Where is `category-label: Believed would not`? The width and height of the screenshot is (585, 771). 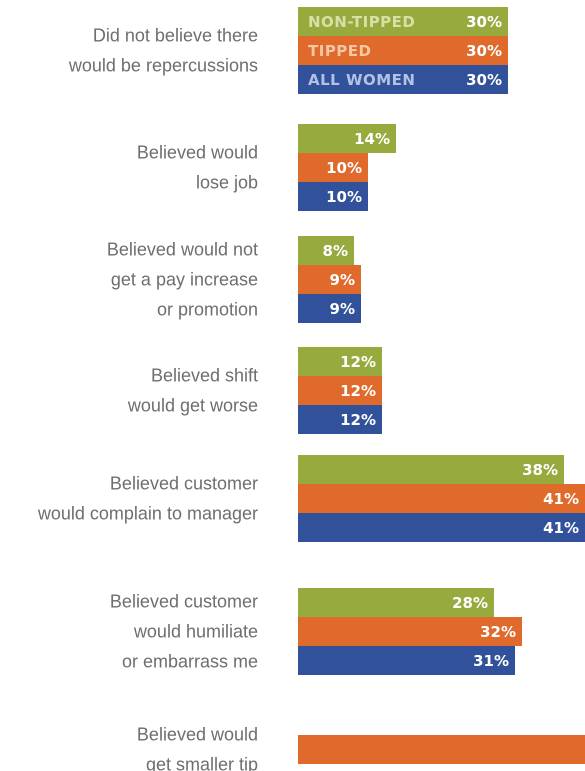 category-label: Believed would not is located at coordinates (182, 250).